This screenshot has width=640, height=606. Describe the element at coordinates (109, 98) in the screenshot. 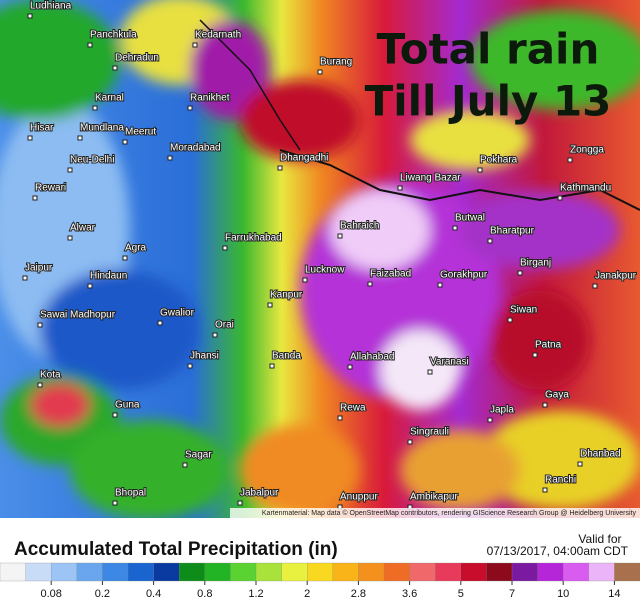

I see `city-label: Karnal` at that location.